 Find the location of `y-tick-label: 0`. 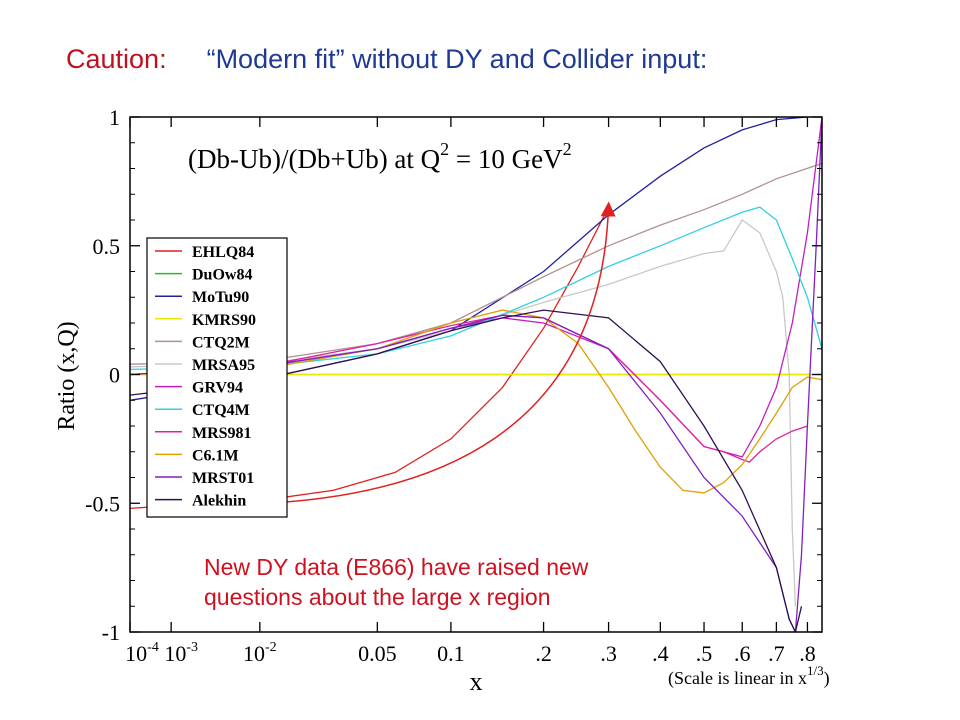

y-tick-label: 0 is located at coordinates (114, 375).